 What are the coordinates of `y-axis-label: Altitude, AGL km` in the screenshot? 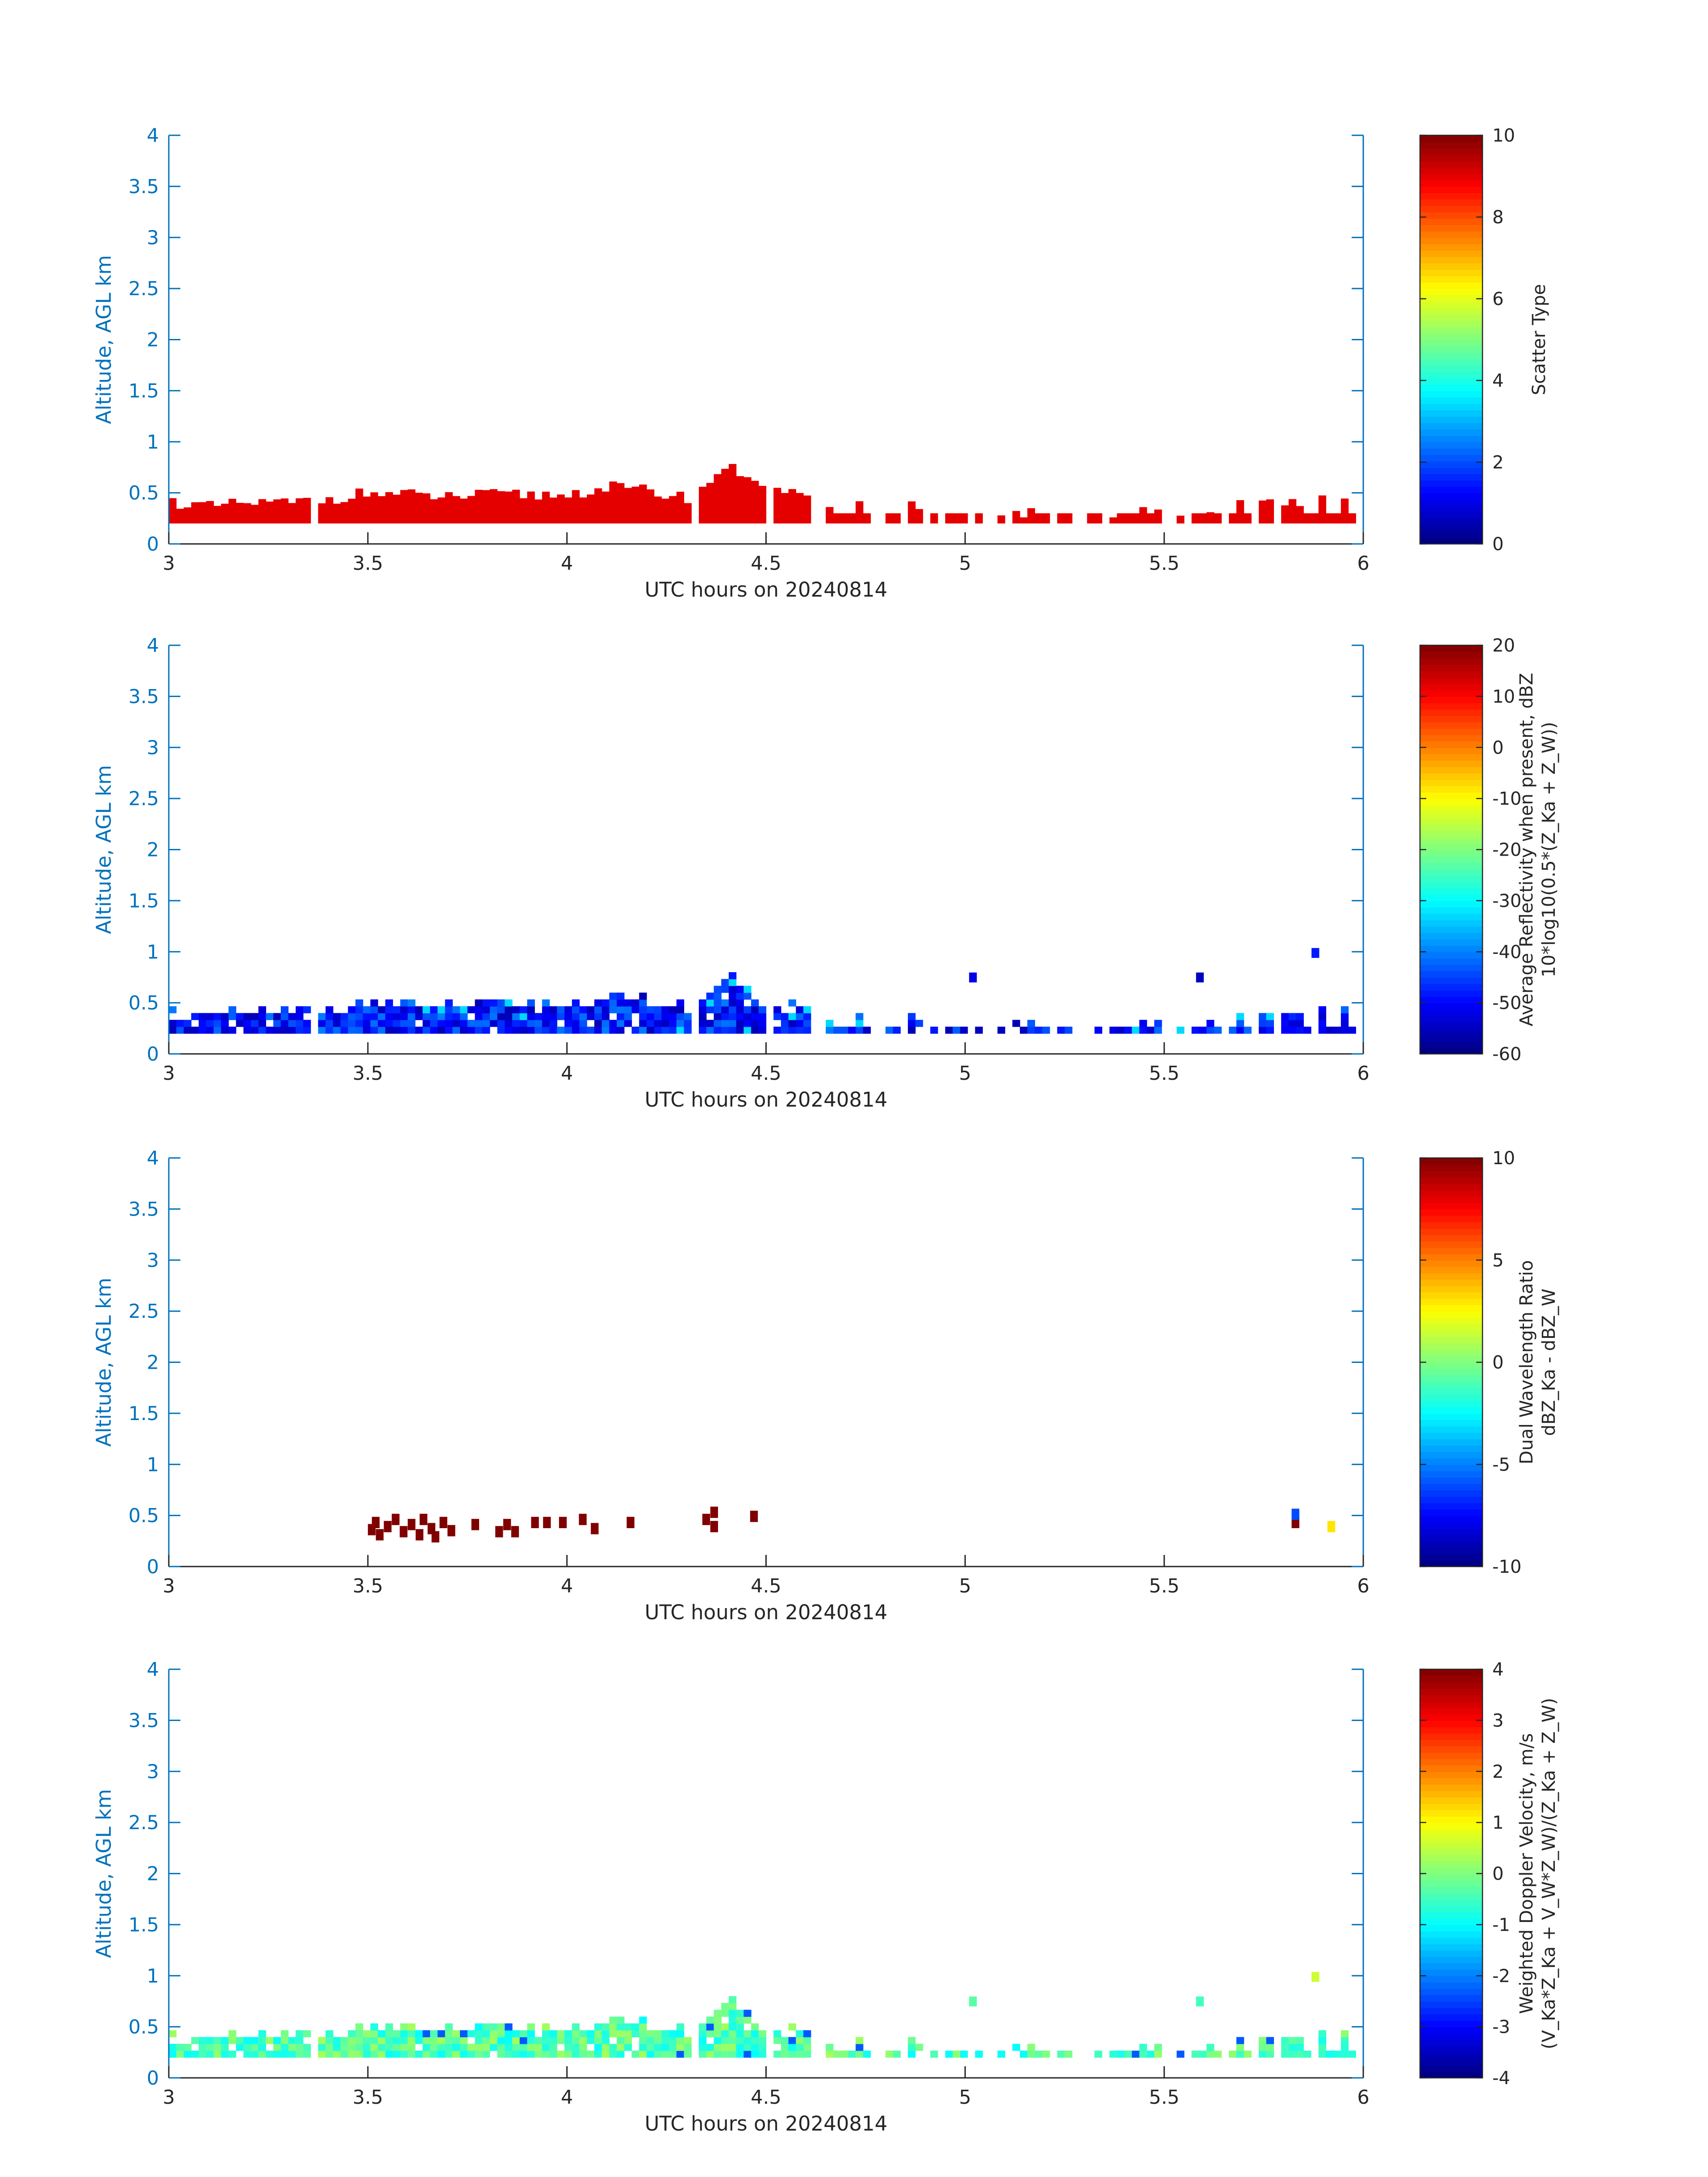 It's located at (104, 1362).